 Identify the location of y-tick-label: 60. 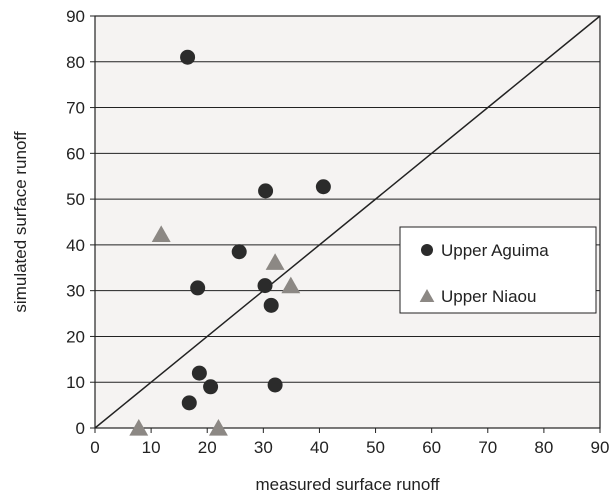
(75, 153).